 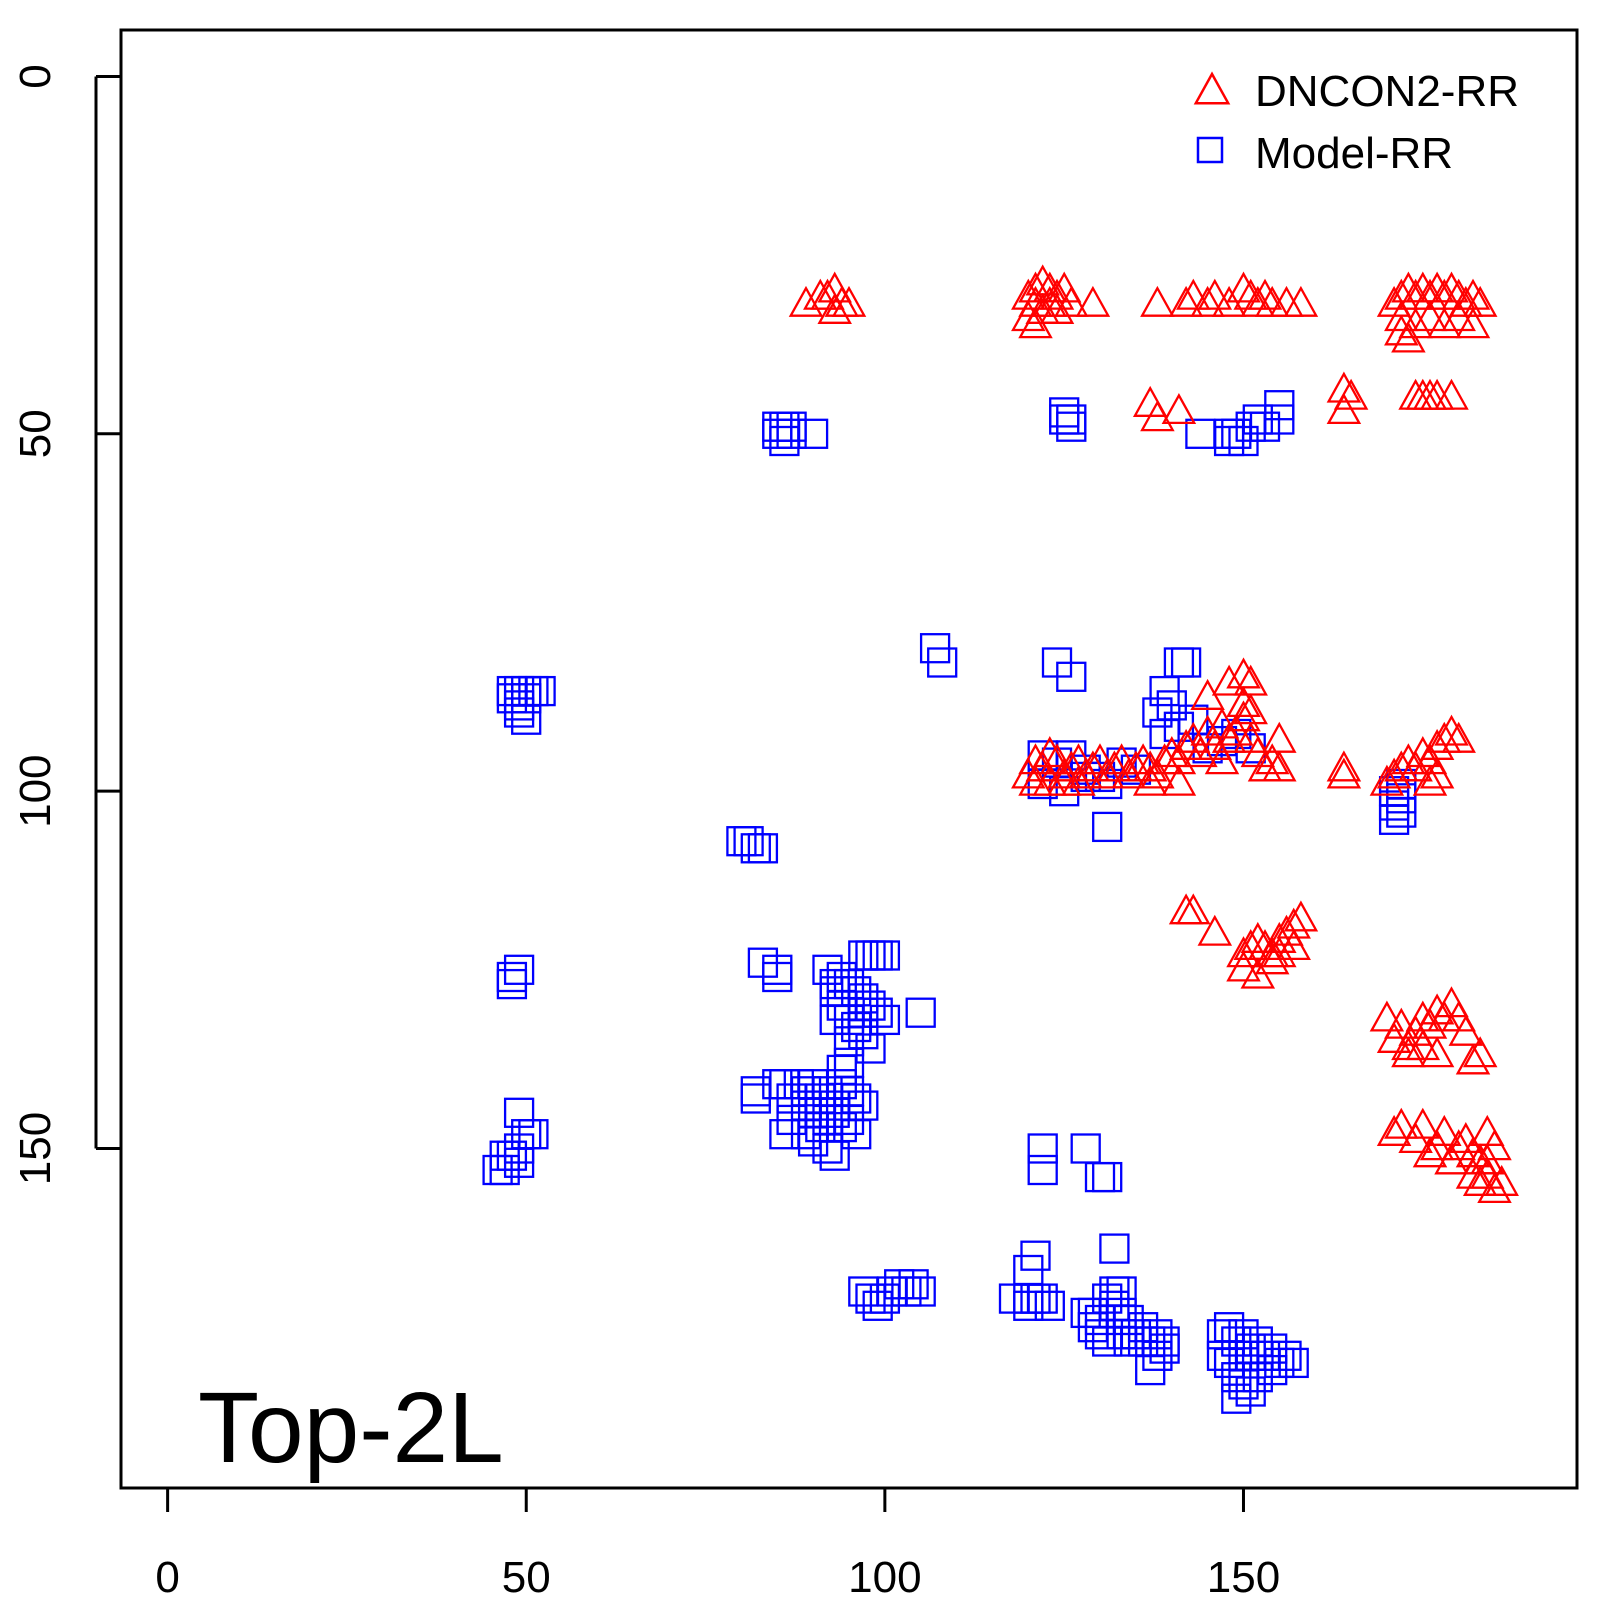 What do you see at coordinates (35, 76) in the screenshot?
I see `y-tick-label: 0` at bounding box center [35, 76].